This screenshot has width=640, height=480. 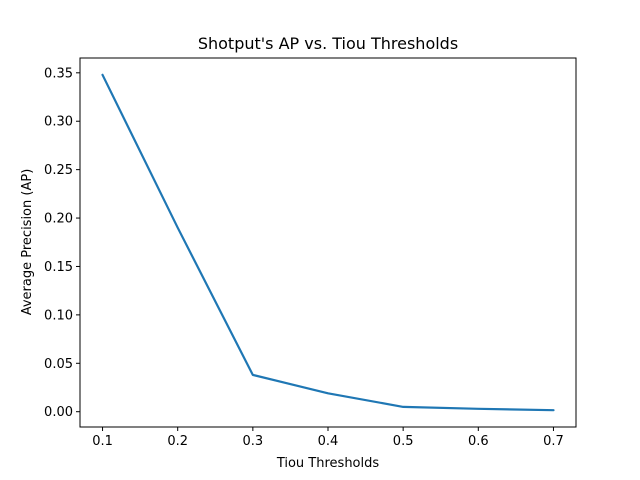 I want to click on y-tick-label: 0.35, so click(x=58, y=73).